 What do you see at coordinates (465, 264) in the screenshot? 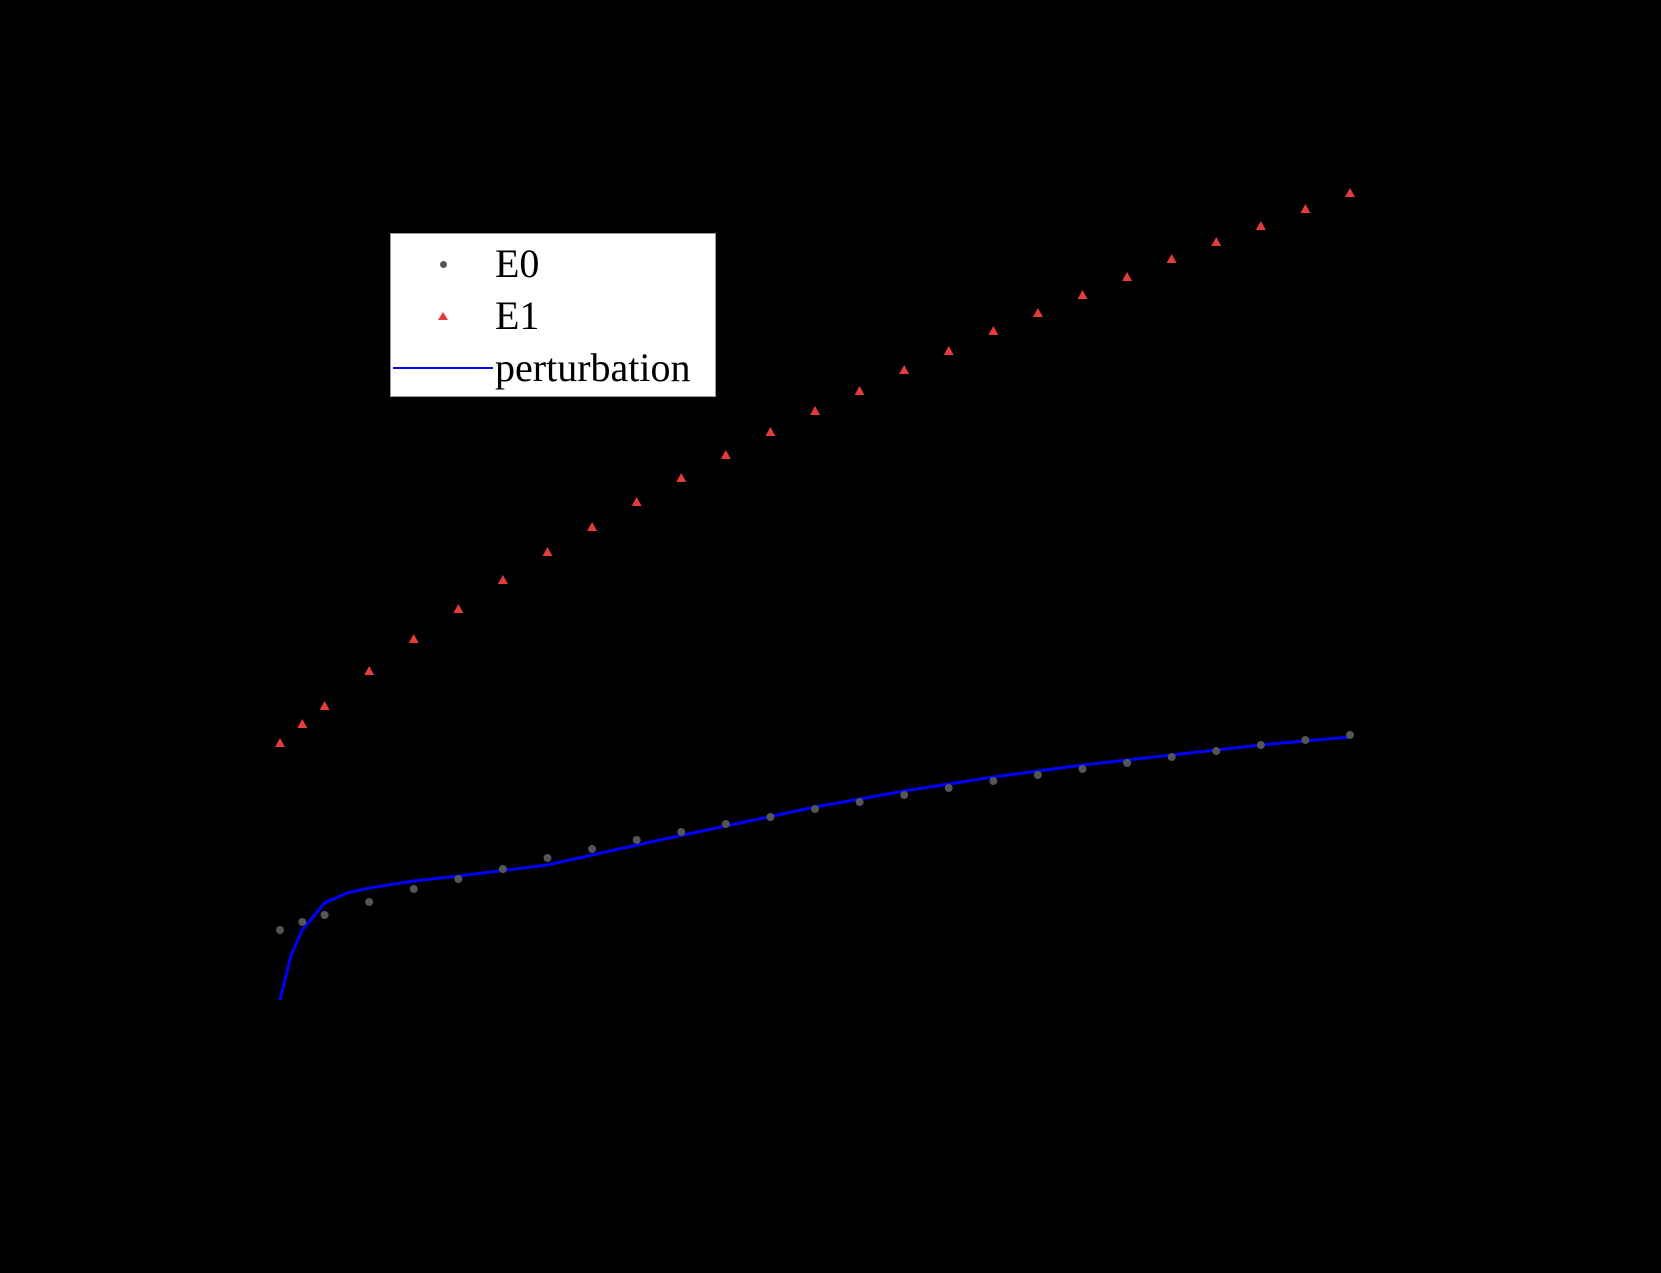
I see `legend-entry-e0: E0` at bounding box center [465, 264].